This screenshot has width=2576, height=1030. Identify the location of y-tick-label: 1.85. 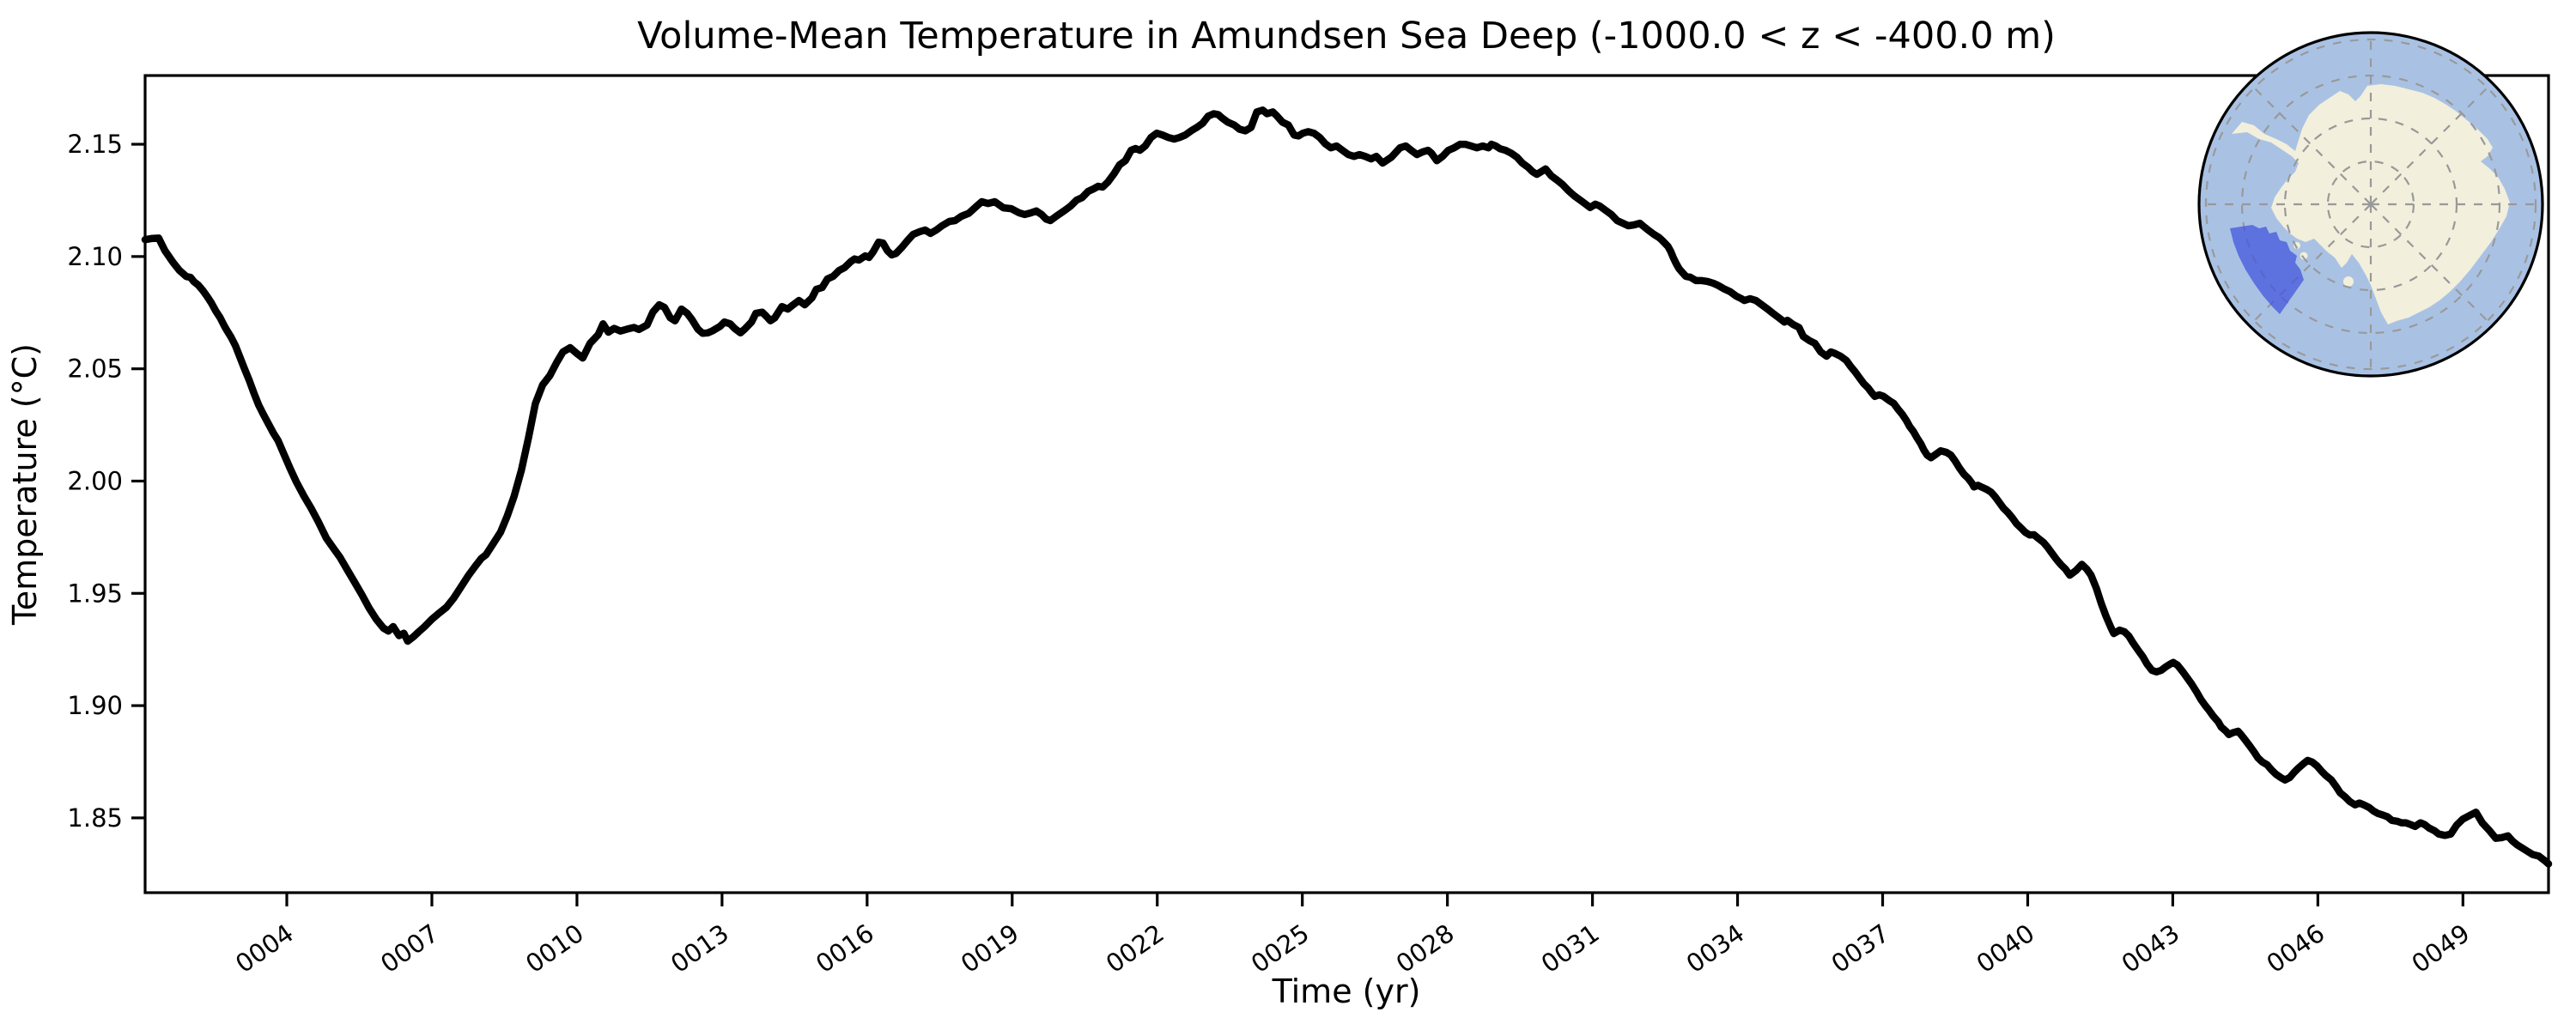
(95, 818).